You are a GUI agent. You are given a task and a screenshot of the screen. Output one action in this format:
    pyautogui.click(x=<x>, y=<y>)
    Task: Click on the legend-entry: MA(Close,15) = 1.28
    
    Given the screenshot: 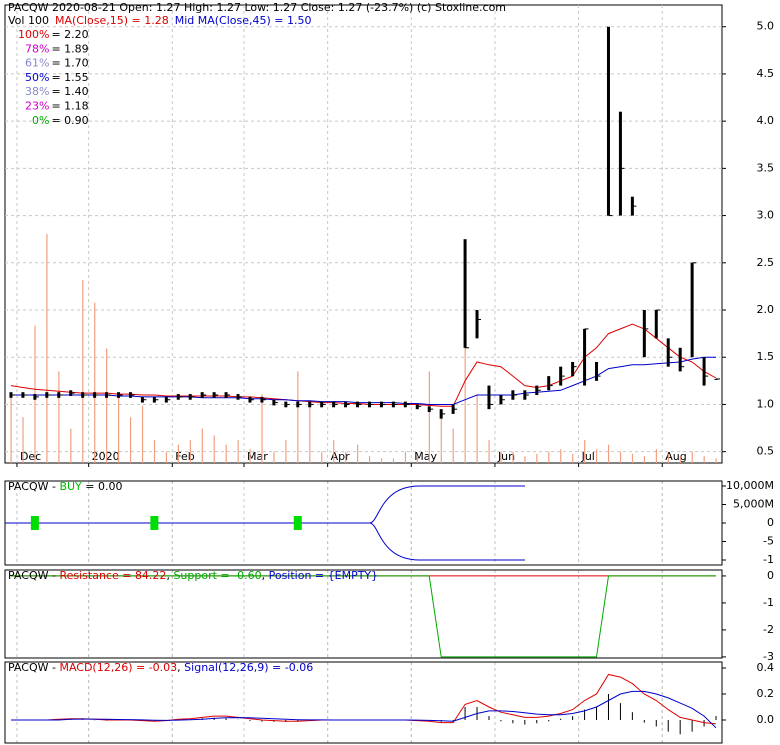 What is the action you would take?
    pyautogui.click(x=112, y=20)
    